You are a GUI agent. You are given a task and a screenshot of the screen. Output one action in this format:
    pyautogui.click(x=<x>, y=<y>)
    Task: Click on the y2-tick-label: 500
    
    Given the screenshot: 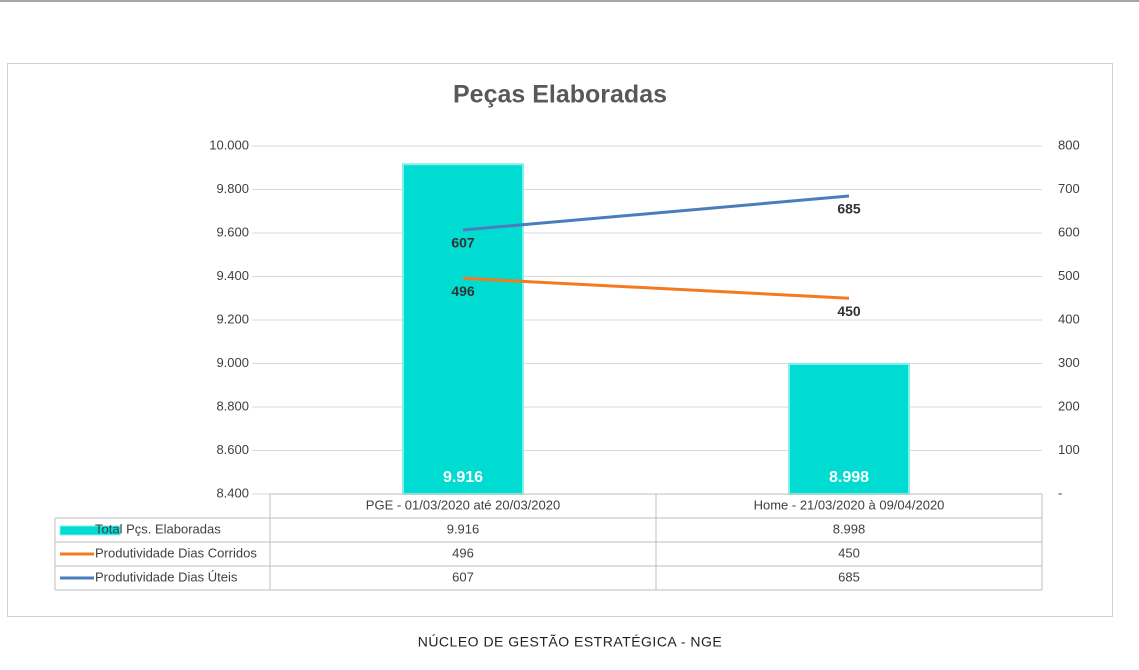 What is the action you would take?
    pyautogui.click(x=1069, y=275)
    